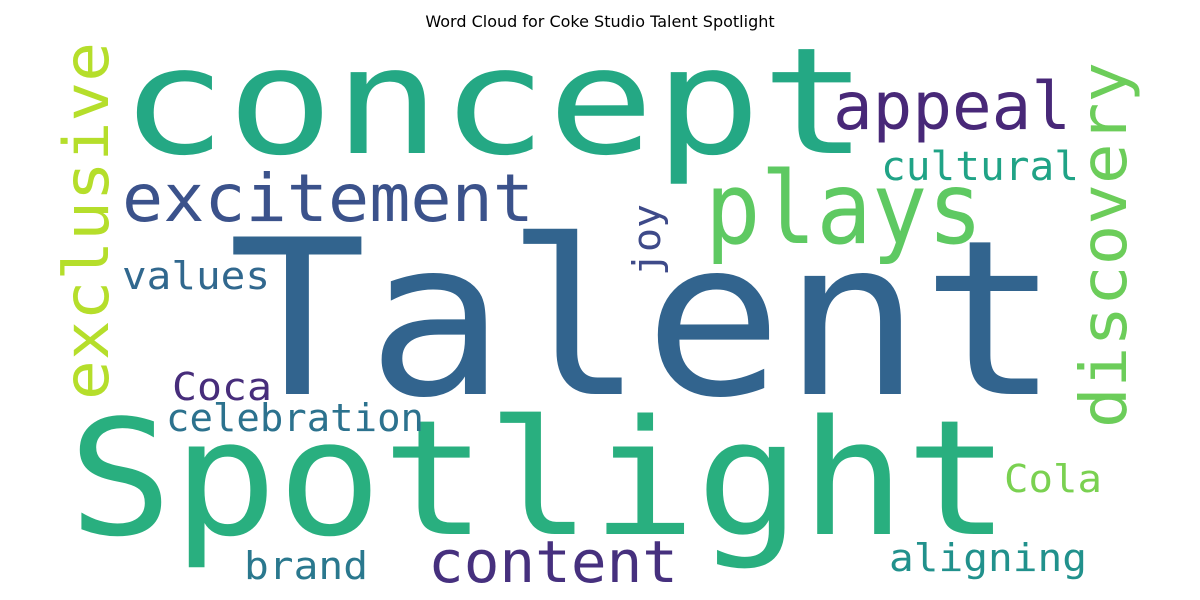  I want to click on word-aligning: aligning, so click(988, 558).